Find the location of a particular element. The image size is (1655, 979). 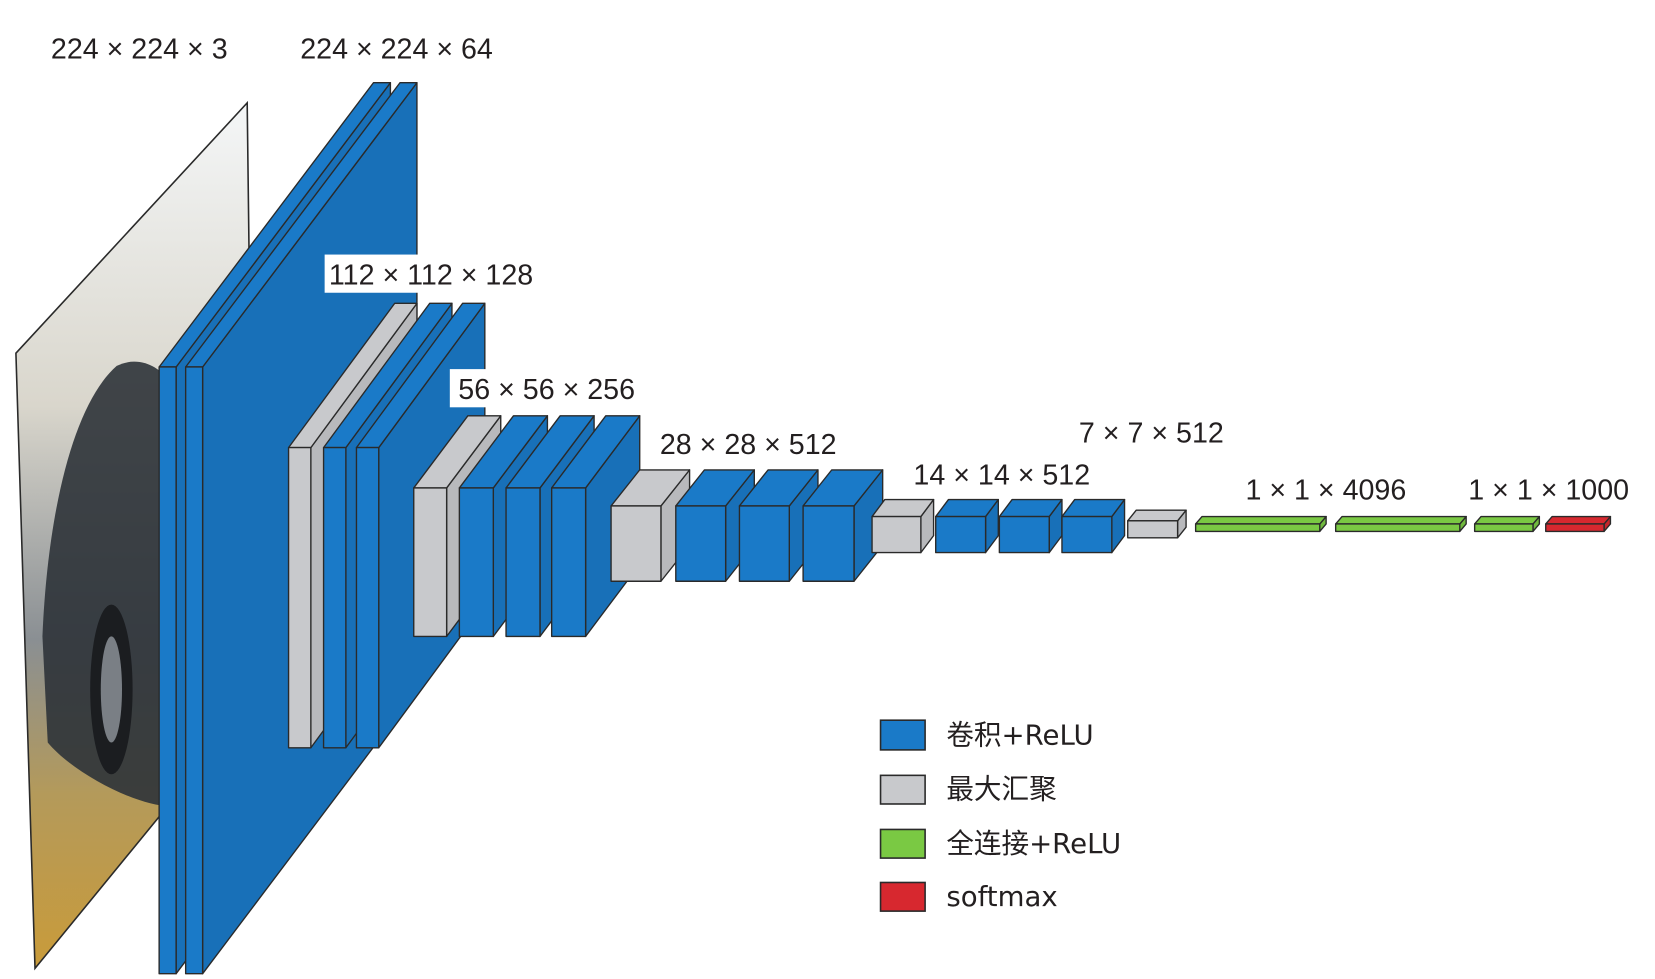

legend-item-softmax: softmax is located at coordinates (968, 896).